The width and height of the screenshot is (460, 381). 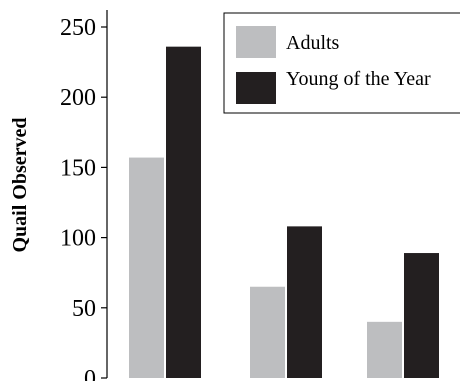 I want to click on y-axis-ticks: 0 50 100 150 200 250, so click(x=83, y=198).